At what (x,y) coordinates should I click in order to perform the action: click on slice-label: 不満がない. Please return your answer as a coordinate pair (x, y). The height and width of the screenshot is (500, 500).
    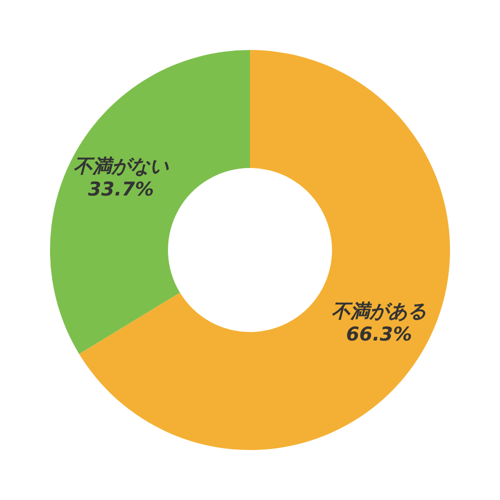
    Looking at the image, I should click on (121, 166).